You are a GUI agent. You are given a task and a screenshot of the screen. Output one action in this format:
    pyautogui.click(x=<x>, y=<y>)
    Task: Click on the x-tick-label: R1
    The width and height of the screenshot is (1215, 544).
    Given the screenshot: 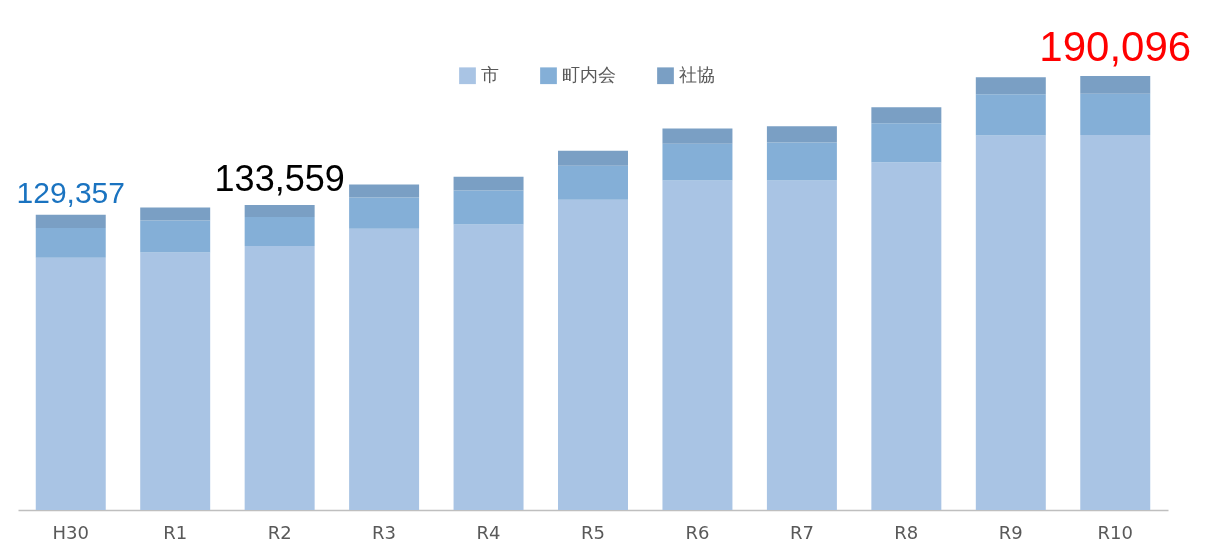 What is the action you would take?
    pyautogui.click(x=175, y=532)
    